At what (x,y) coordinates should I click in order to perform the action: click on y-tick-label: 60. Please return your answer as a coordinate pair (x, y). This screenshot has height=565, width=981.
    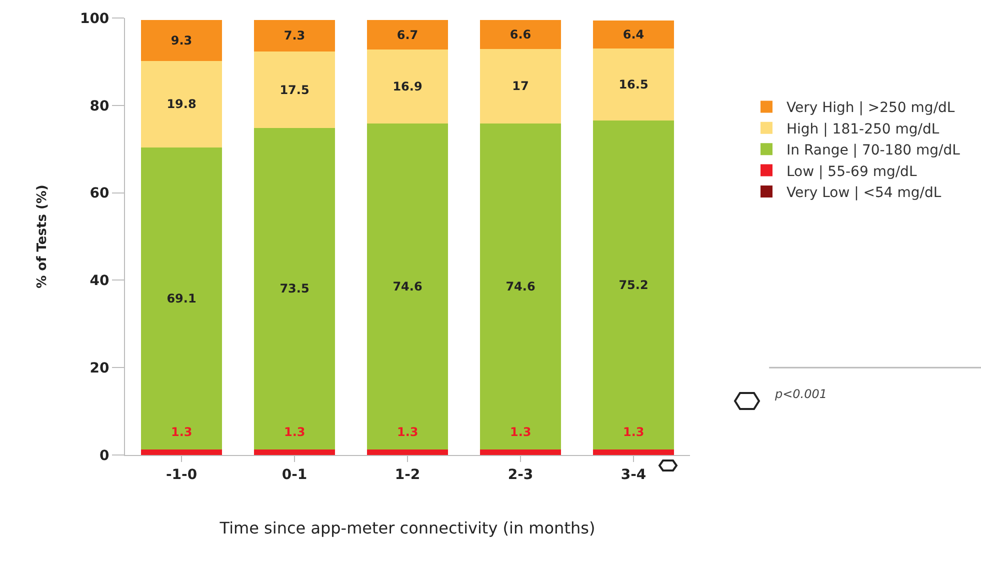
    Looking at the image, I should click on (100, 194).